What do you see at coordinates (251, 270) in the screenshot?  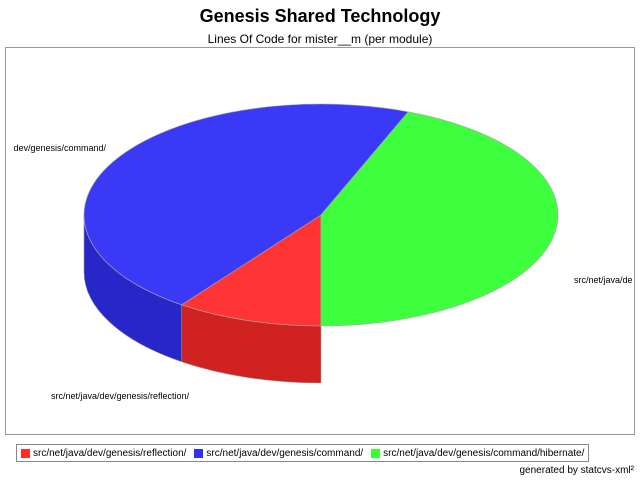 I see `pie-slice-src-net-java-dev-genesis-reflection` at bounding box center [251, 270].